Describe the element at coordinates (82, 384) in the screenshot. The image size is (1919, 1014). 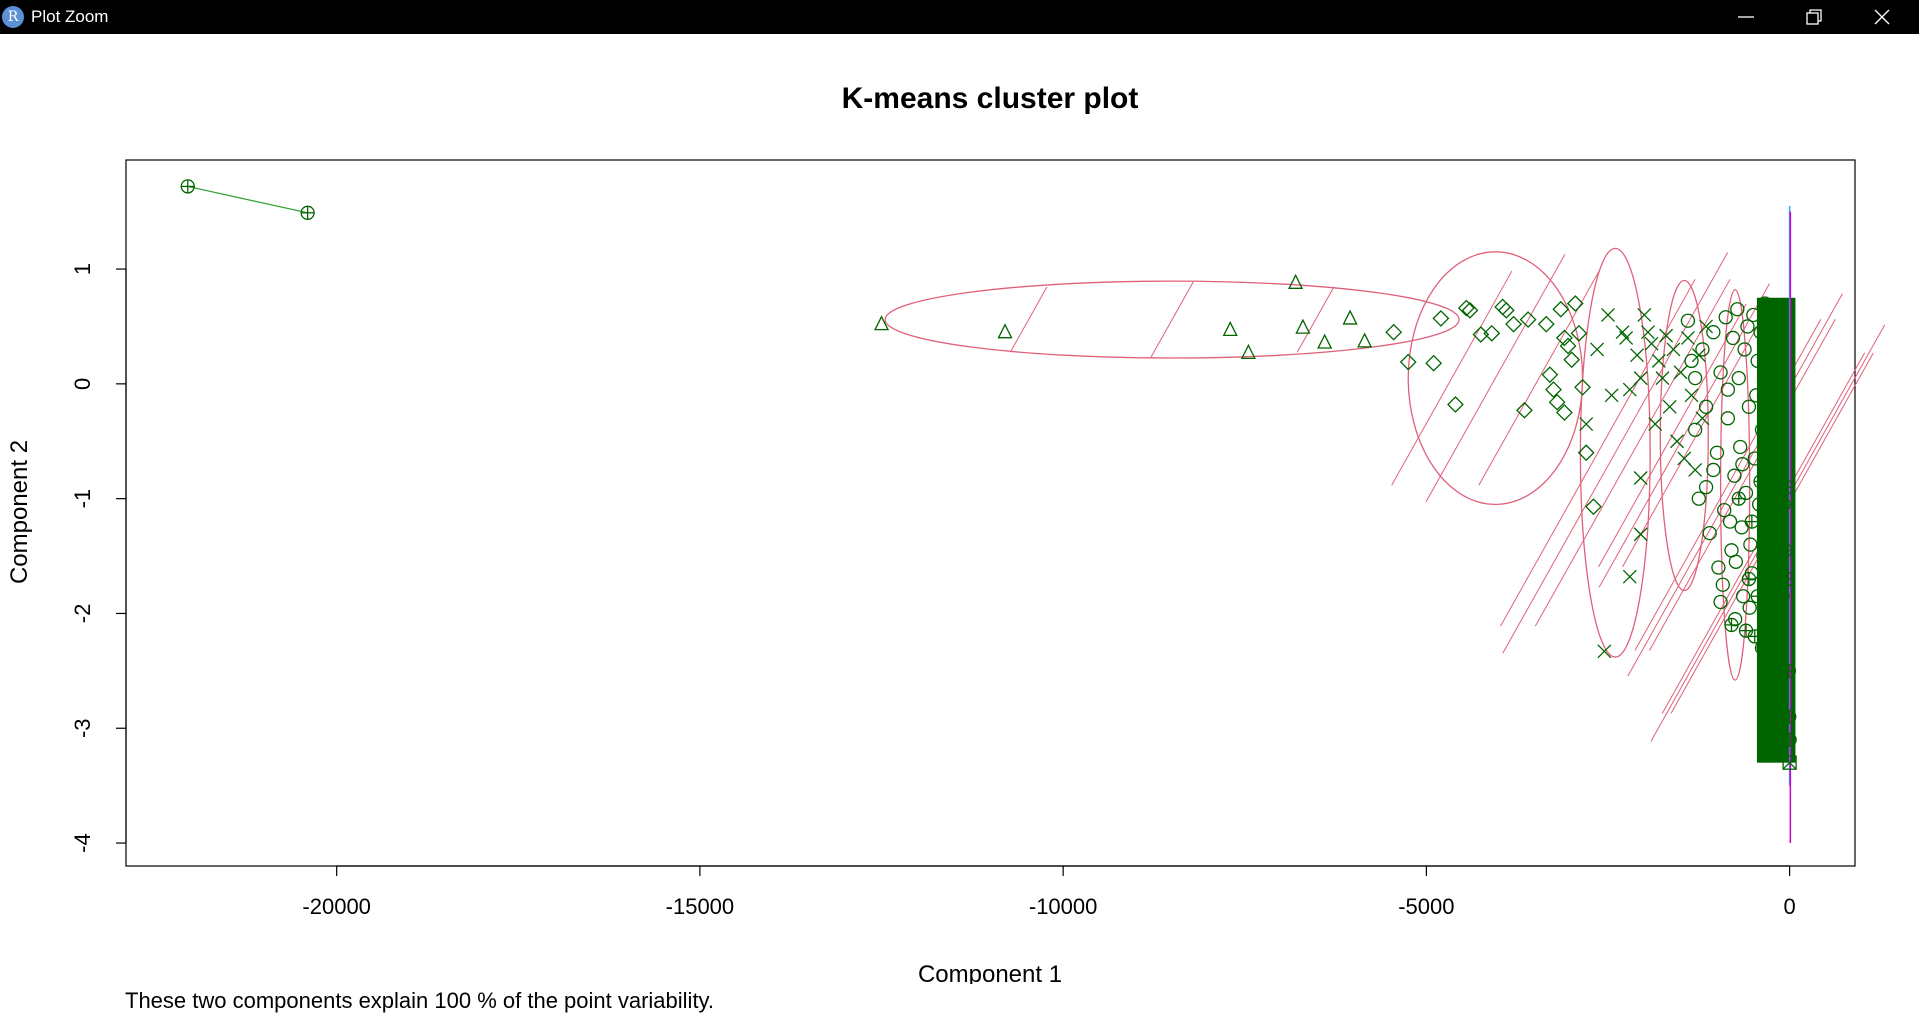
I see `y-tick-label: 0` at that location.